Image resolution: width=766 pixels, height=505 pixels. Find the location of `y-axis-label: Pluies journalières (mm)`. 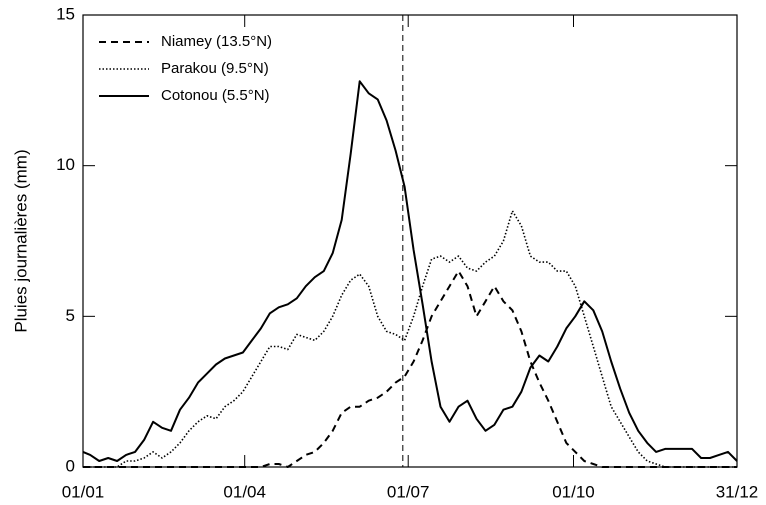

y-axis-label: Pluies journalières (mm) is located at coordinates (20, 240).